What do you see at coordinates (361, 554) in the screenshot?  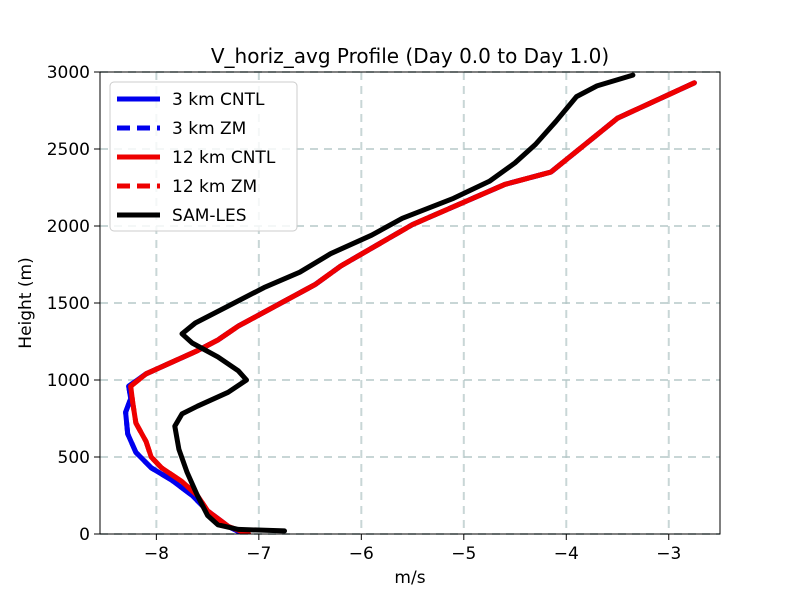 I see `x-tick-label: −6` at bounding box center [361, 554].